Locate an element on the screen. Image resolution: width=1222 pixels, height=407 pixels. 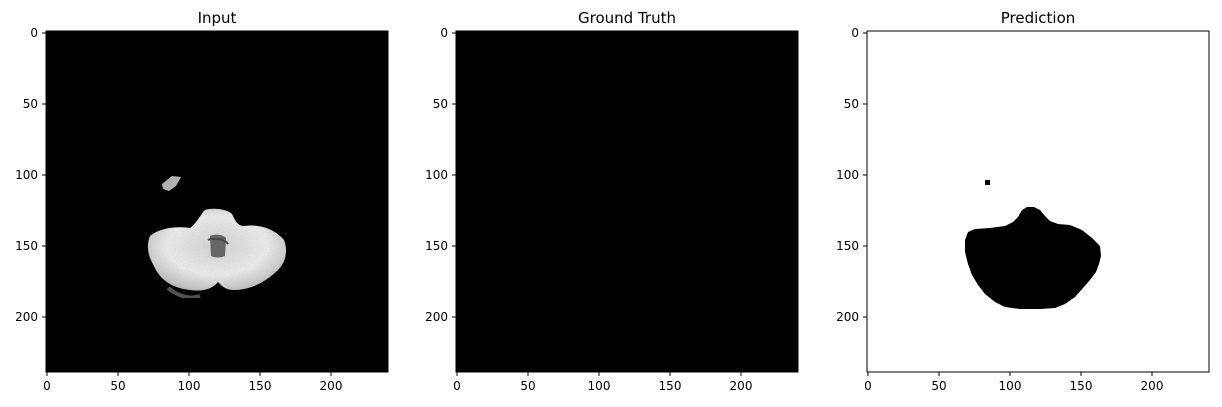
prediction-mask is located at coordinates (1033, 244).